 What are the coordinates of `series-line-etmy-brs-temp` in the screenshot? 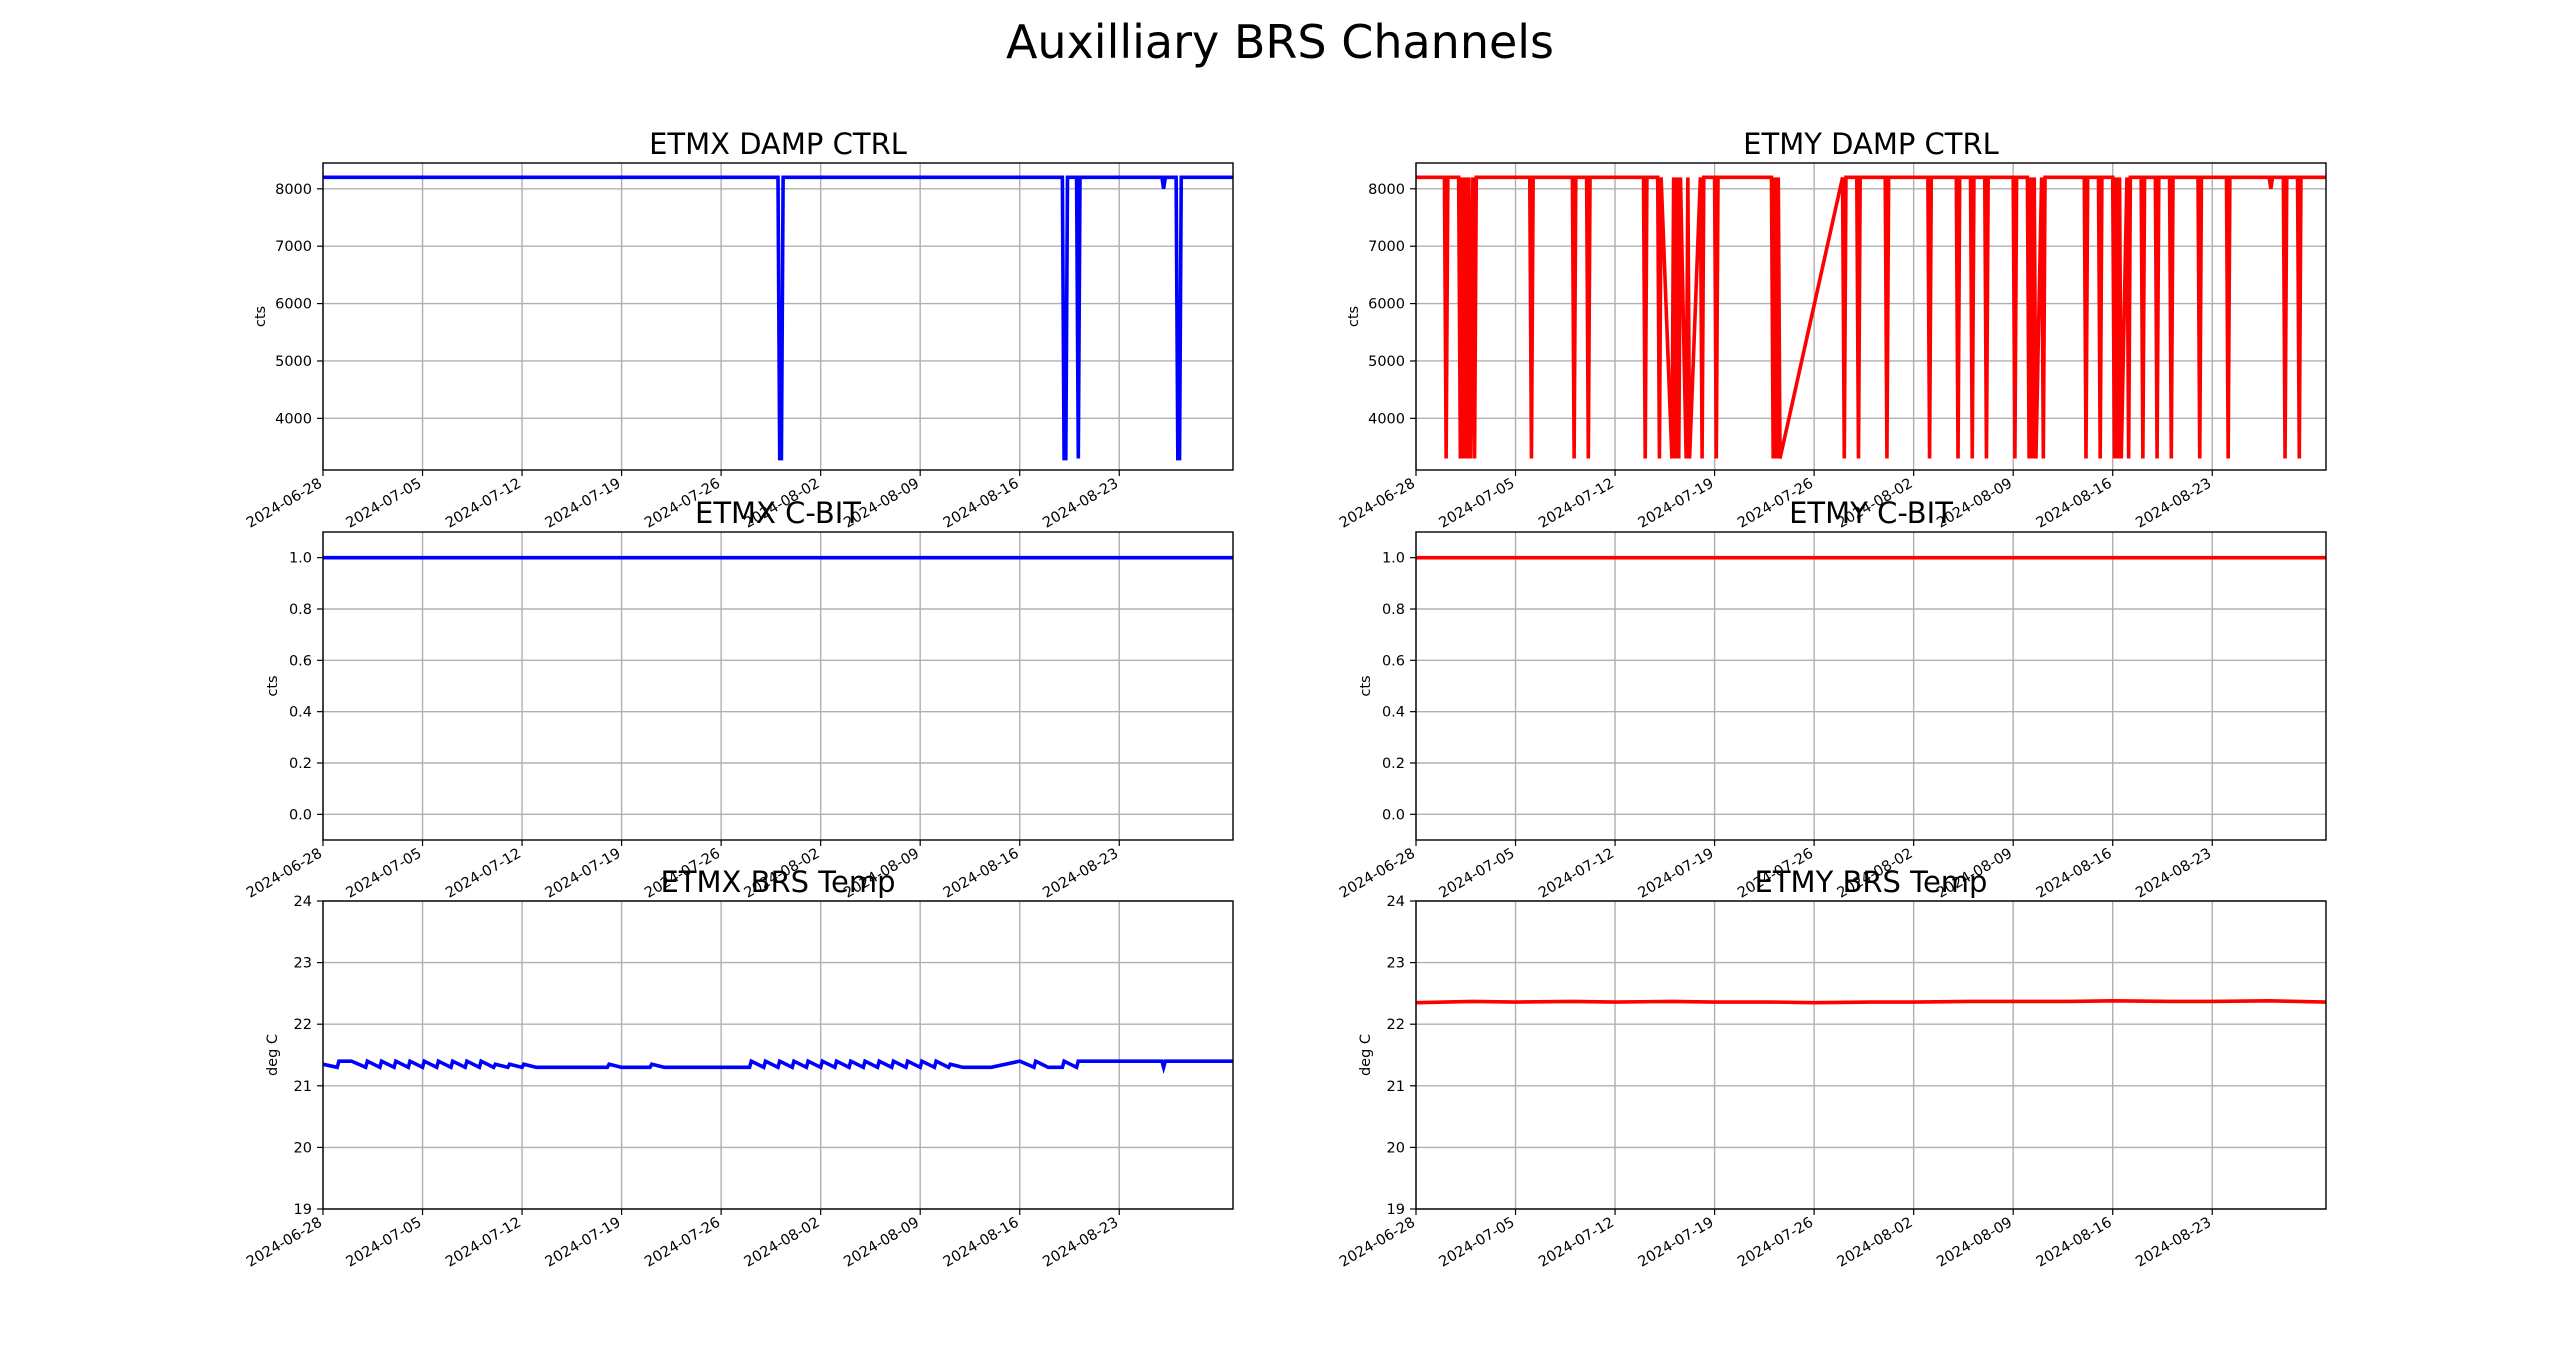 It's located at (1871, 1001).